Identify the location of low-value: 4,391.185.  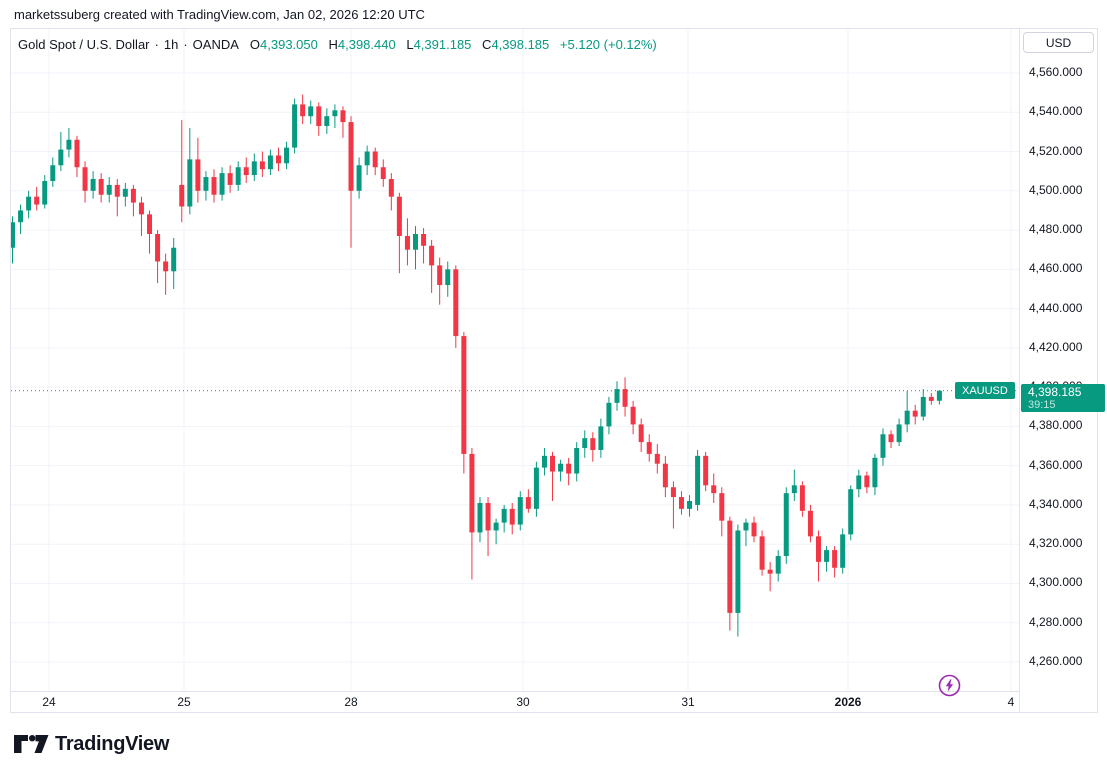
(442, 44).